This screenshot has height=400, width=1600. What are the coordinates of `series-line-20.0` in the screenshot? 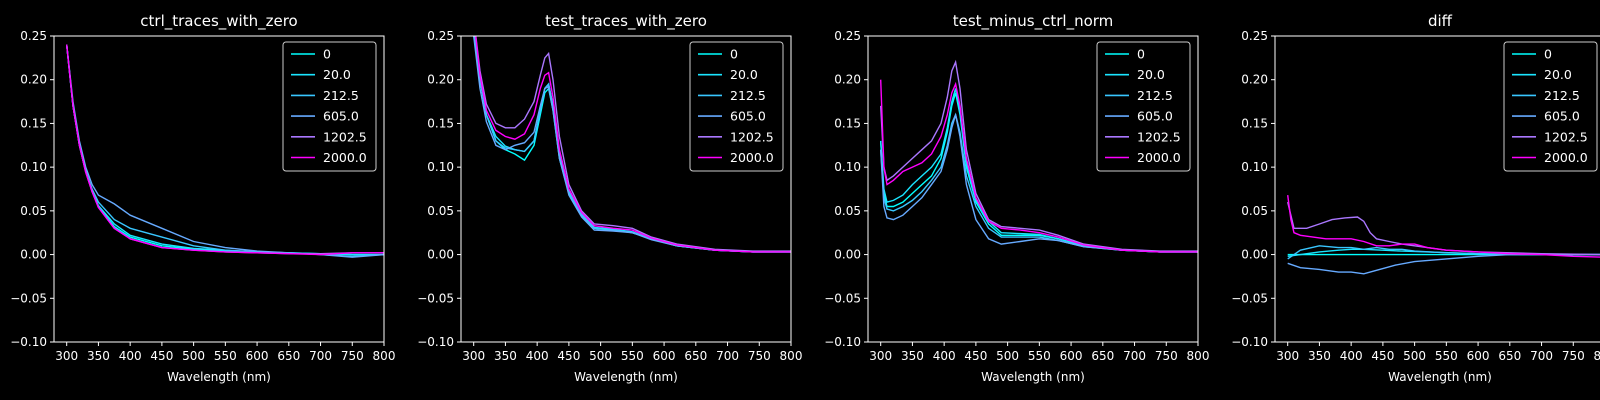 It's located at (1039, 170).